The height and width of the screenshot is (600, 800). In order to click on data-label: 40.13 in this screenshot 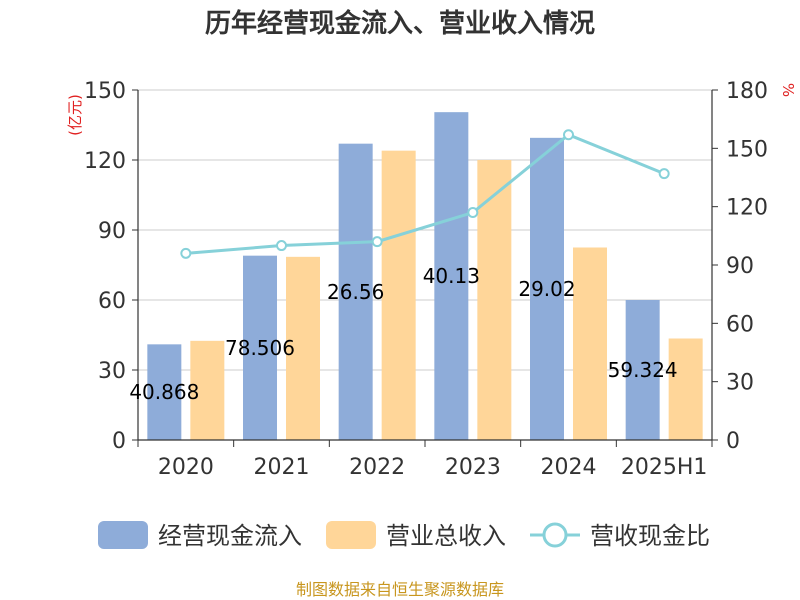, I will do `click(451, 276)`.